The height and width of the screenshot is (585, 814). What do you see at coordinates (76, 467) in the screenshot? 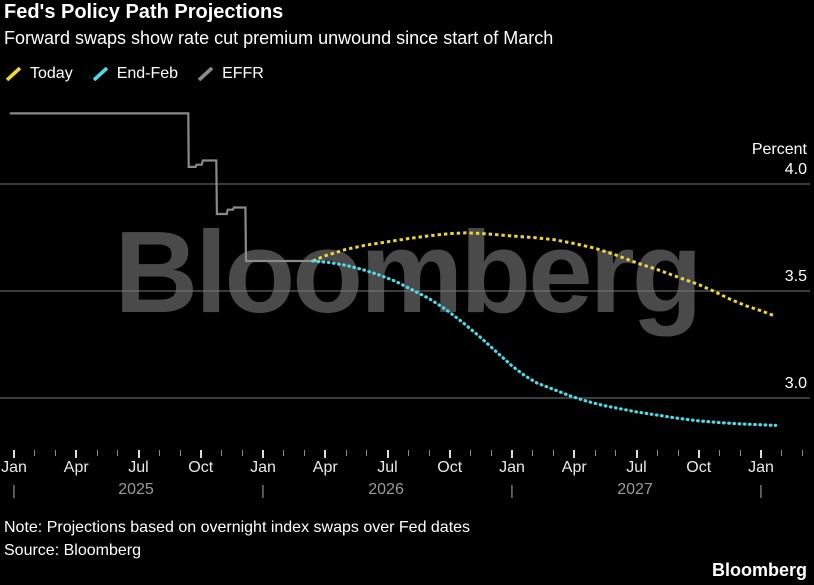
I see `month-label-apr-m3: Apr` at bounding box center [76, 467].